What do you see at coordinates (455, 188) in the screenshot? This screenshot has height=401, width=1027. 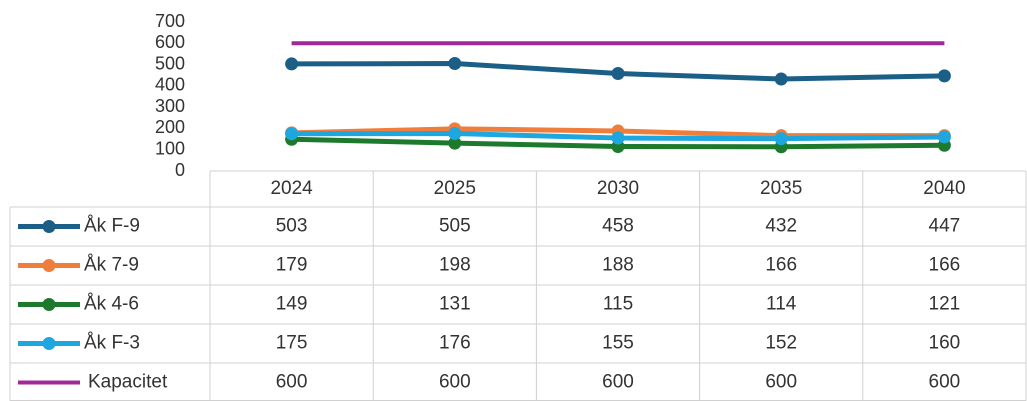 I see `x-tick-label: 2025` at bounding box center [455, 188].